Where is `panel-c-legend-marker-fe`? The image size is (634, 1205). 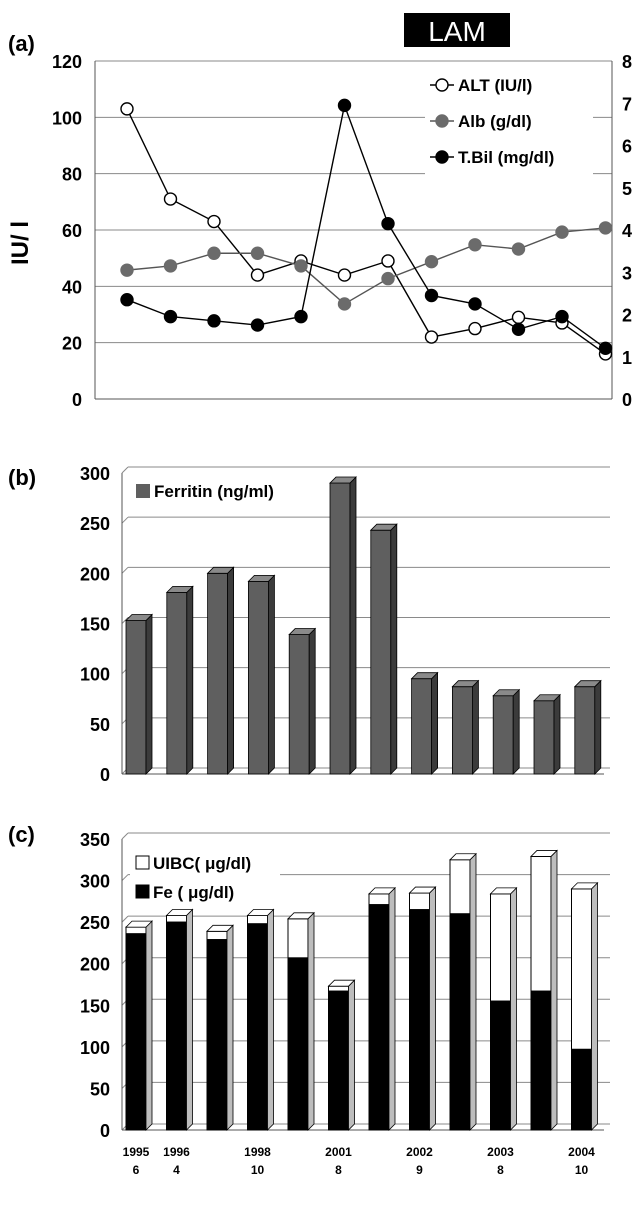 panel-c-legend-marker-fe is located at coordinates (142, 891).